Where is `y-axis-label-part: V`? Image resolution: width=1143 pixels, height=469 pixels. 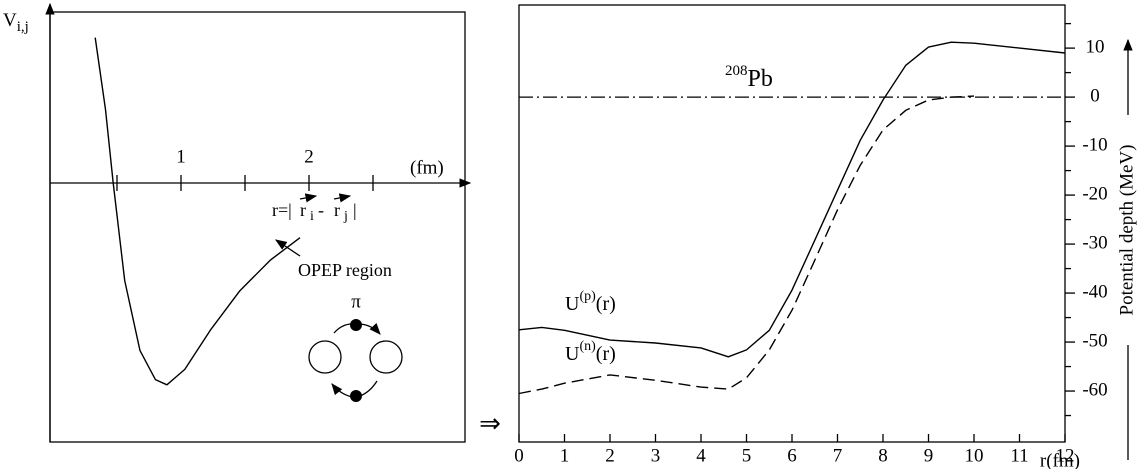 y-axis-label-part: V is located at coordinates (10, 20).